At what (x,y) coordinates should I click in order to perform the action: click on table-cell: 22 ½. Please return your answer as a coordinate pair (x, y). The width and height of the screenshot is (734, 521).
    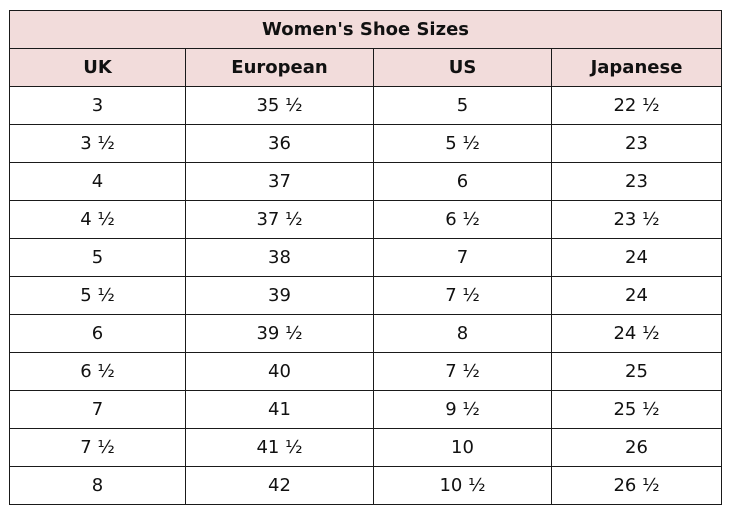
    Looking at the image, I should click on (636, 105).